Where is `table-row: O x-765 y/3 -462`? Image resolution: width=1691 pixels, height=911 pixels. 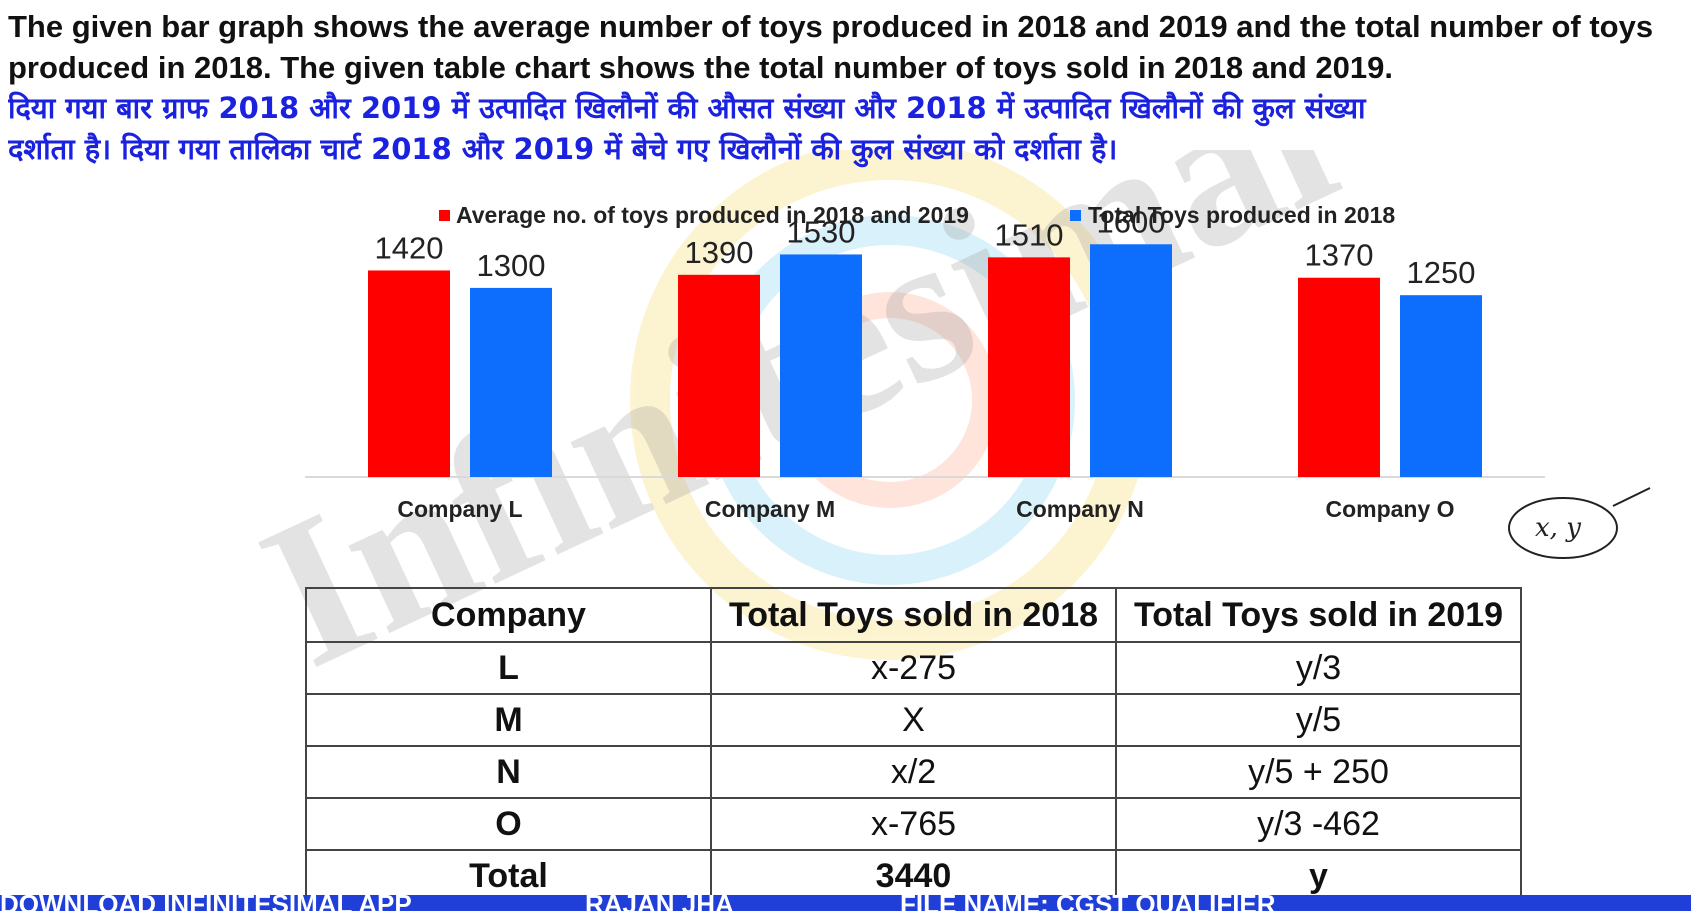 table-row: O x-765 y/3 -462 is located at coordinates (913, 824).